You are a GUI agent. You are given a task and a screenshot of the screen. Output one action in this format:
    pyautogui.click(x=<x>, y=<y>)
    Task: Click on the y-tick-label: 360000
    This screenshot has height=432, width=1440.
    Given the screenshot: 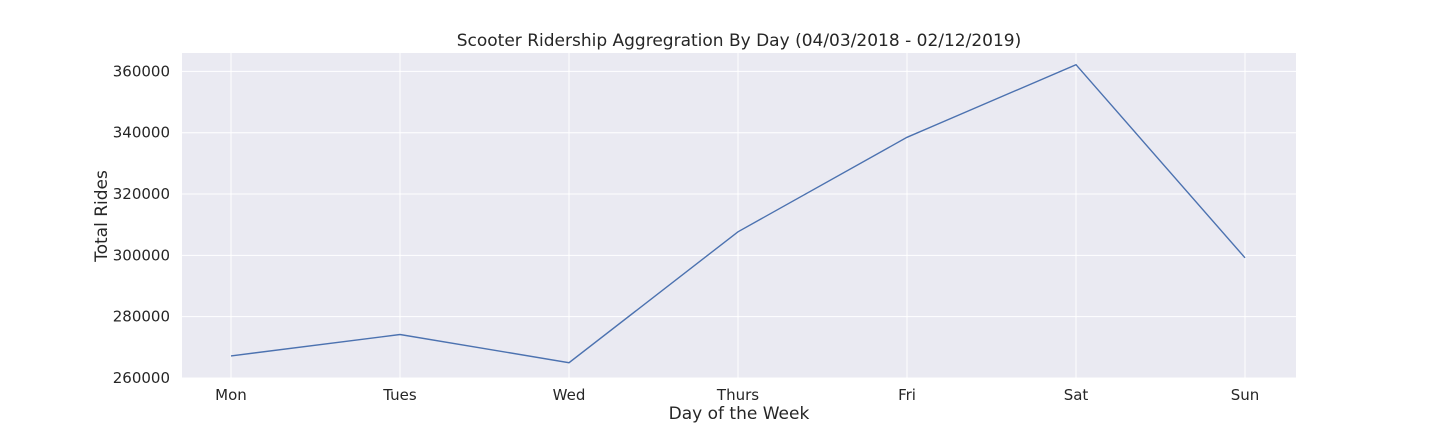 What is the action you would take?
    pyautogui.click(x=141, y=71)
    